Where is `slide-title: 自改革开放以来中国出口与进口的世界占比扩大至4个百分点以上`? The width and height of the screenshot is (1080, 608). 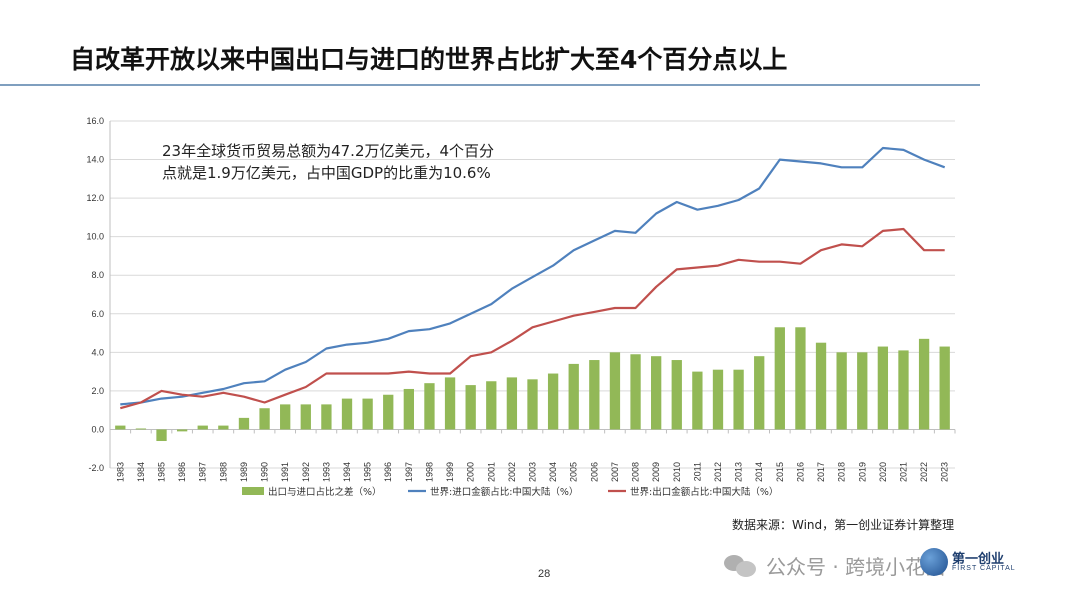 slide-title: 自改革开放以来中国出口与进口的世界占比扩大至4个百分点以上 is located at coordinates (429, 59).